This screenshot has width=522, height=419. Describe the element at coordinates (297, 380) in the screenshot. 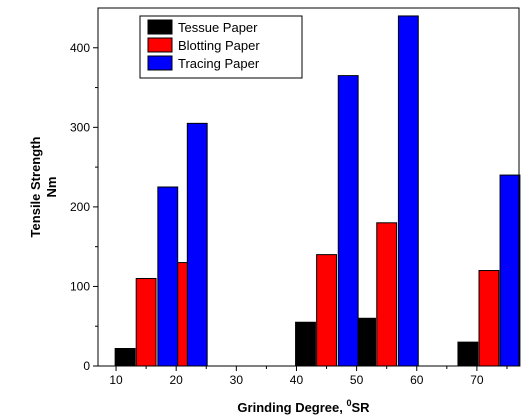

I see `x-tick-label: 40` at that location.